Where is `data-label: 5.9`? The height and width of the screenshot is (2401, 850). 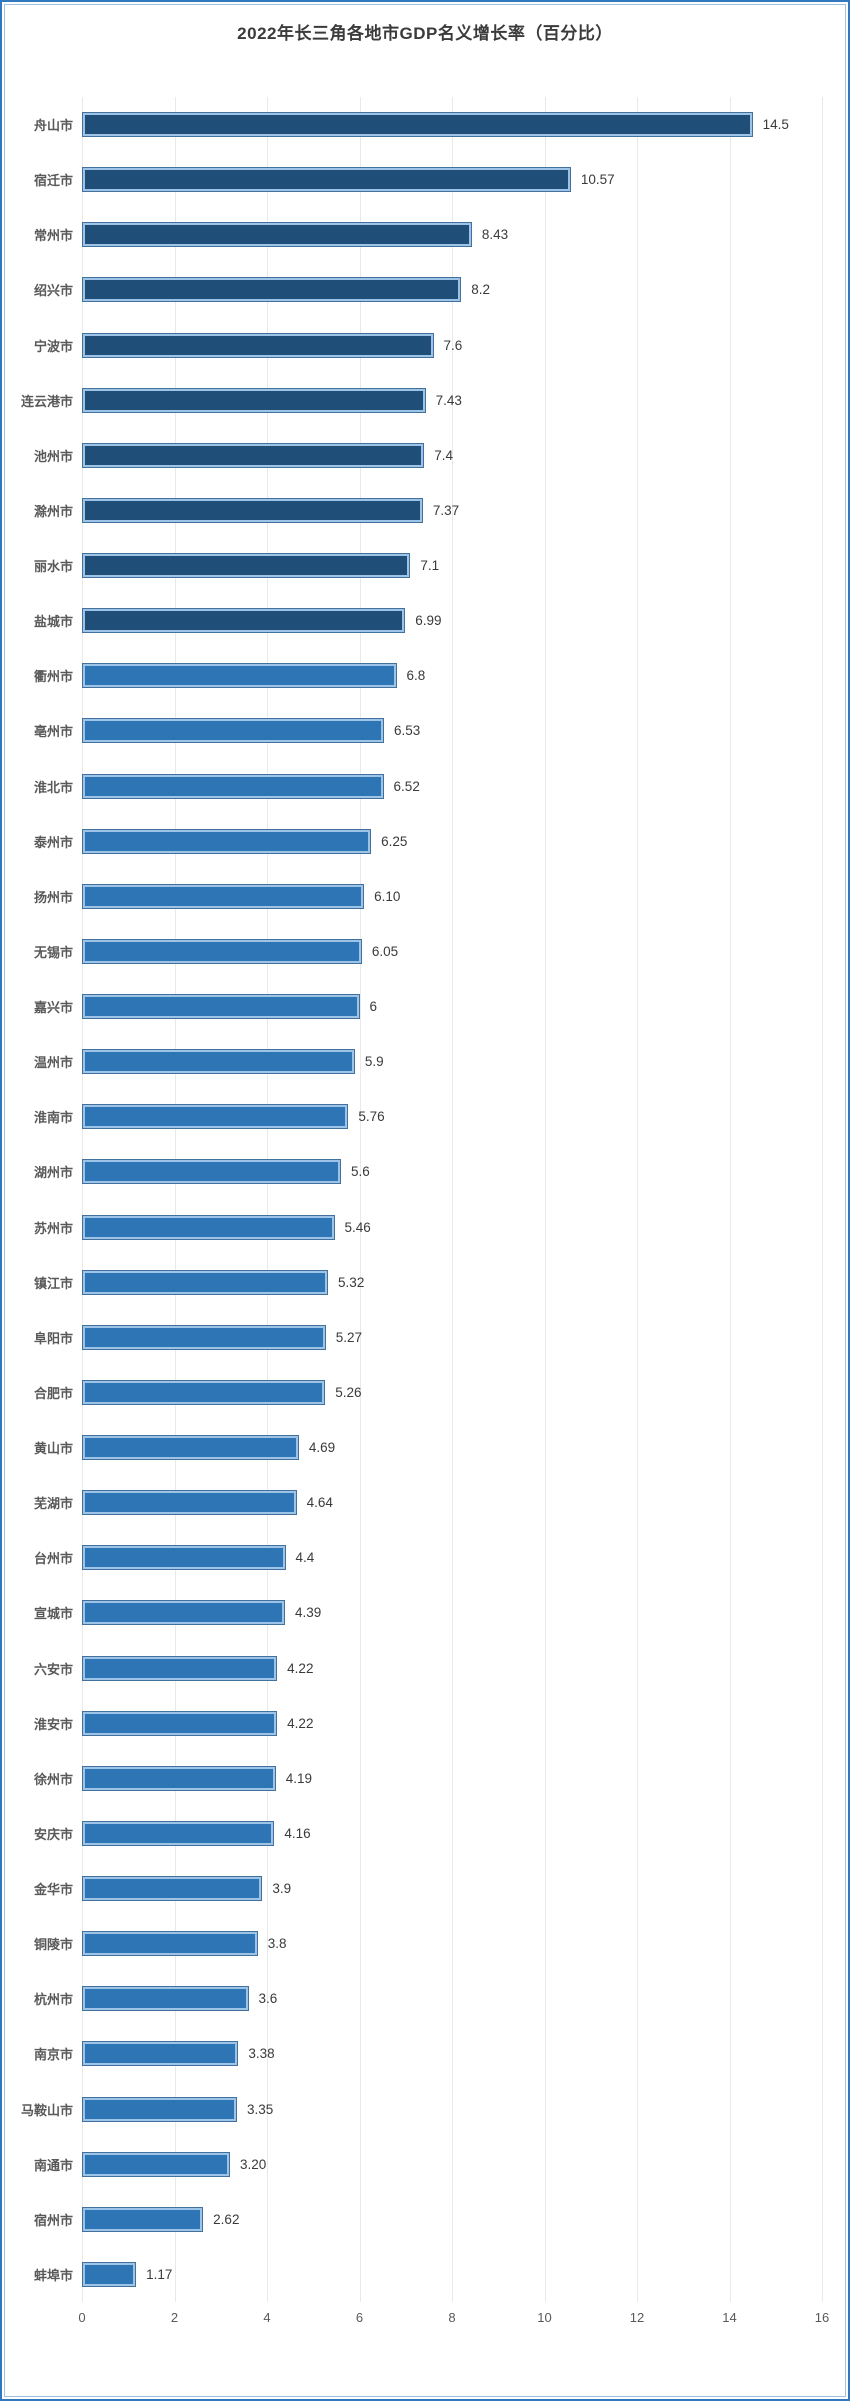 data-label: 5.9 is located at coordinates (374, 1062).